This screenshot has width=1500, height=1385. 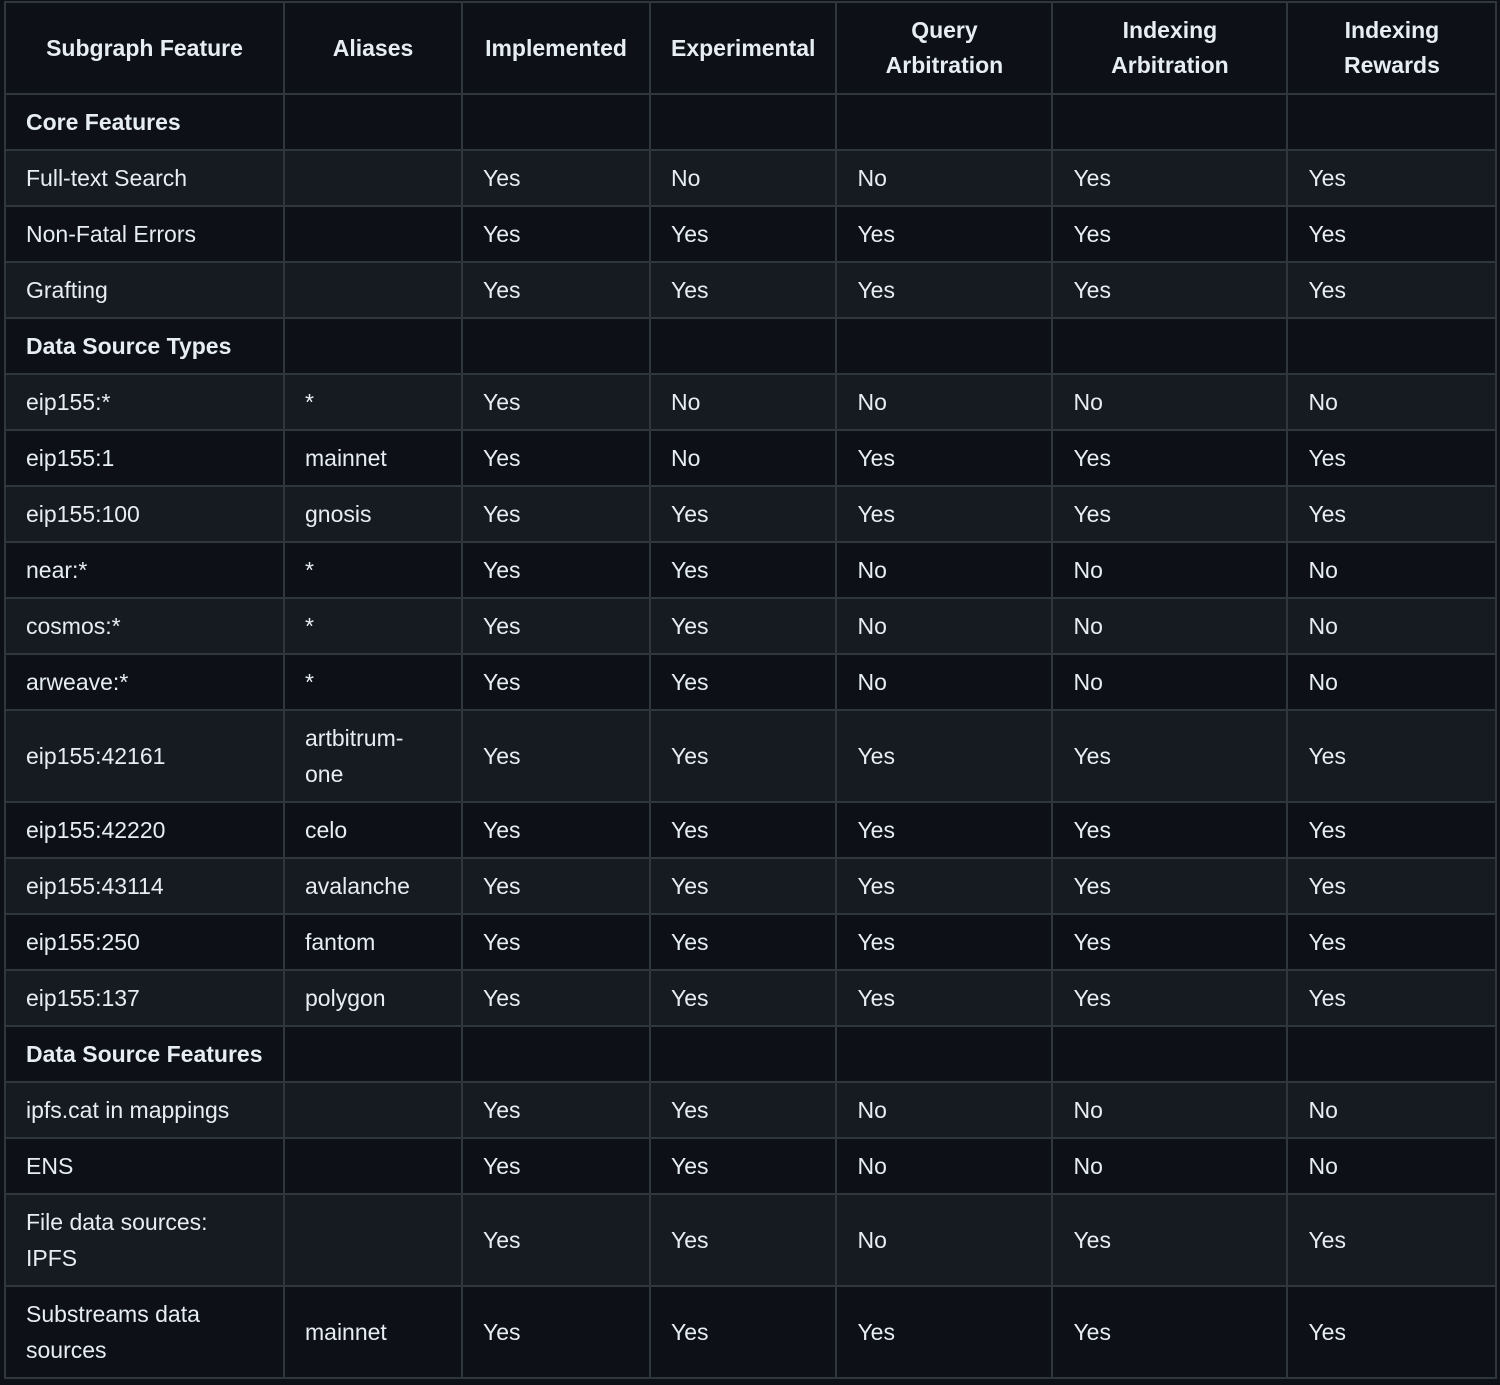 What do you see at coordinates (751, 942) in the screenshot?
I see `table-row: eip155:250 fantom Yes Yes Yes Yes Yes` at bounding box center [751, 942].